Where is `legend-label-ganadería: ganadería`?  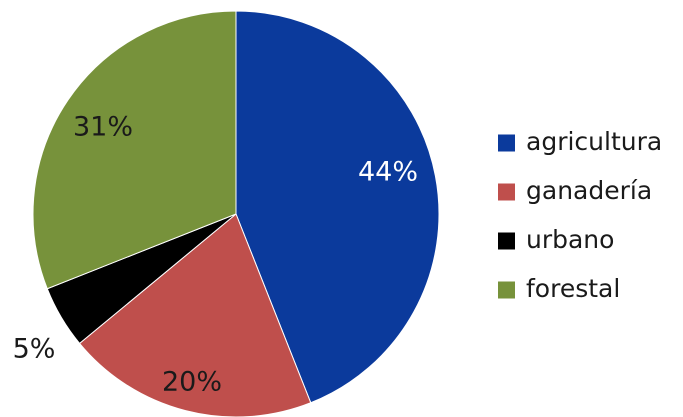
legend-label-ganadería: ganadería is located at coordinates (589, 190).